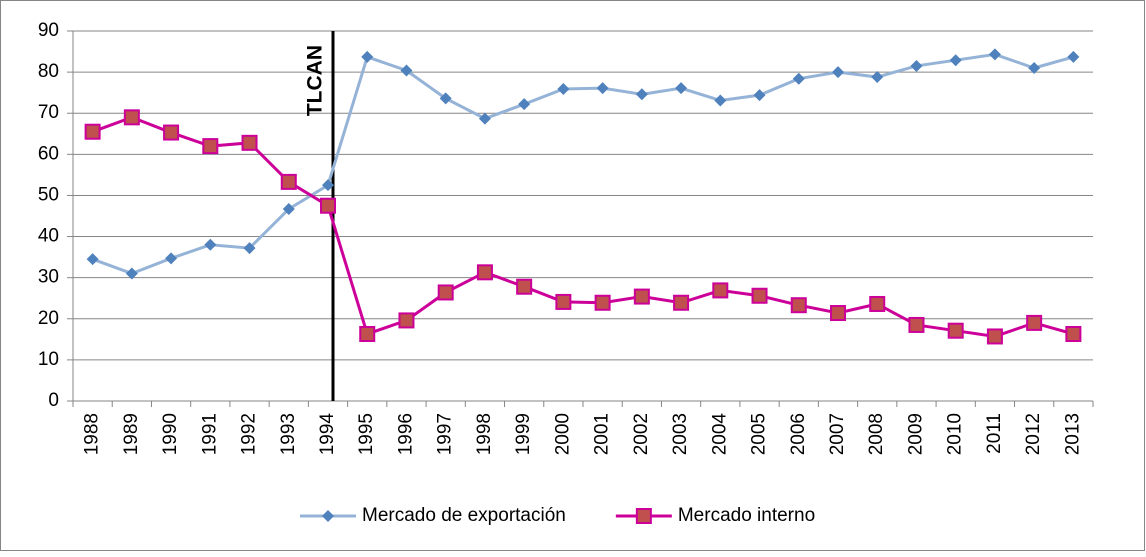  Describe the element at coordinates (464, 515) in the screenshot. I see `legend-label: Mercado de exportación` at that location.